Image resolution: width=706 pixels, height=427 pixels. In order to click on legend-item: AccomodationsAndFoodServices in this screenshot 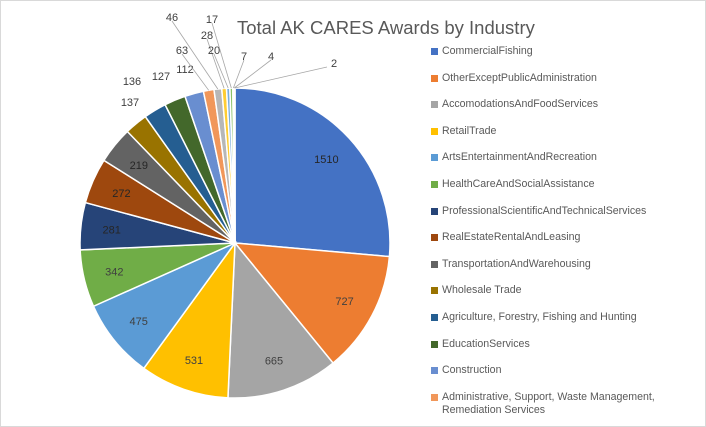, I will do `click(567, 111)`.